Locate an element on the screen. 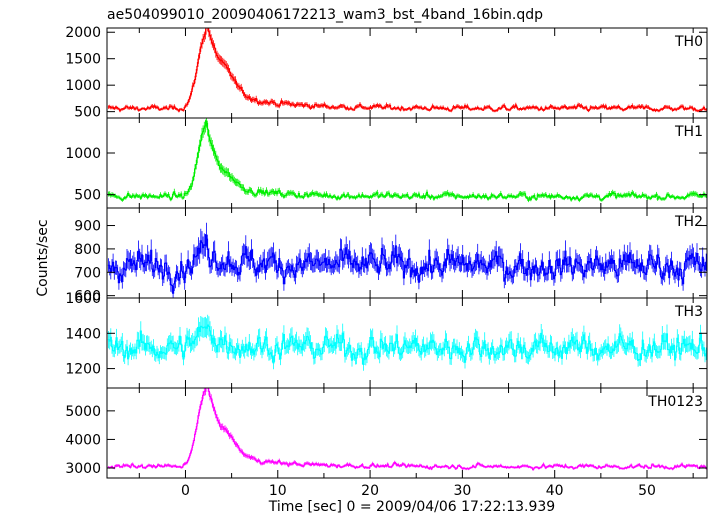  line-th2 is located at coordinates (407, 264).